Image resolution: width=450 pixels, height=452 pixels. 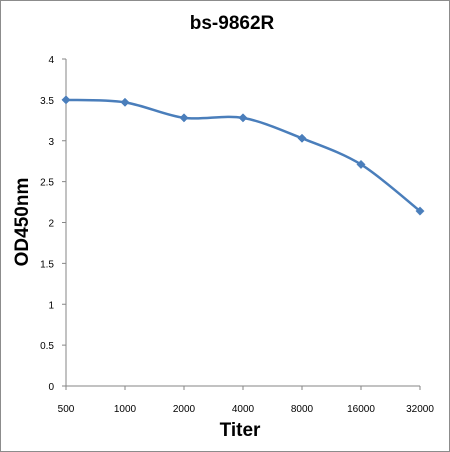 I want to click on x-tick-label: 4000, so click(x=243, y=409).